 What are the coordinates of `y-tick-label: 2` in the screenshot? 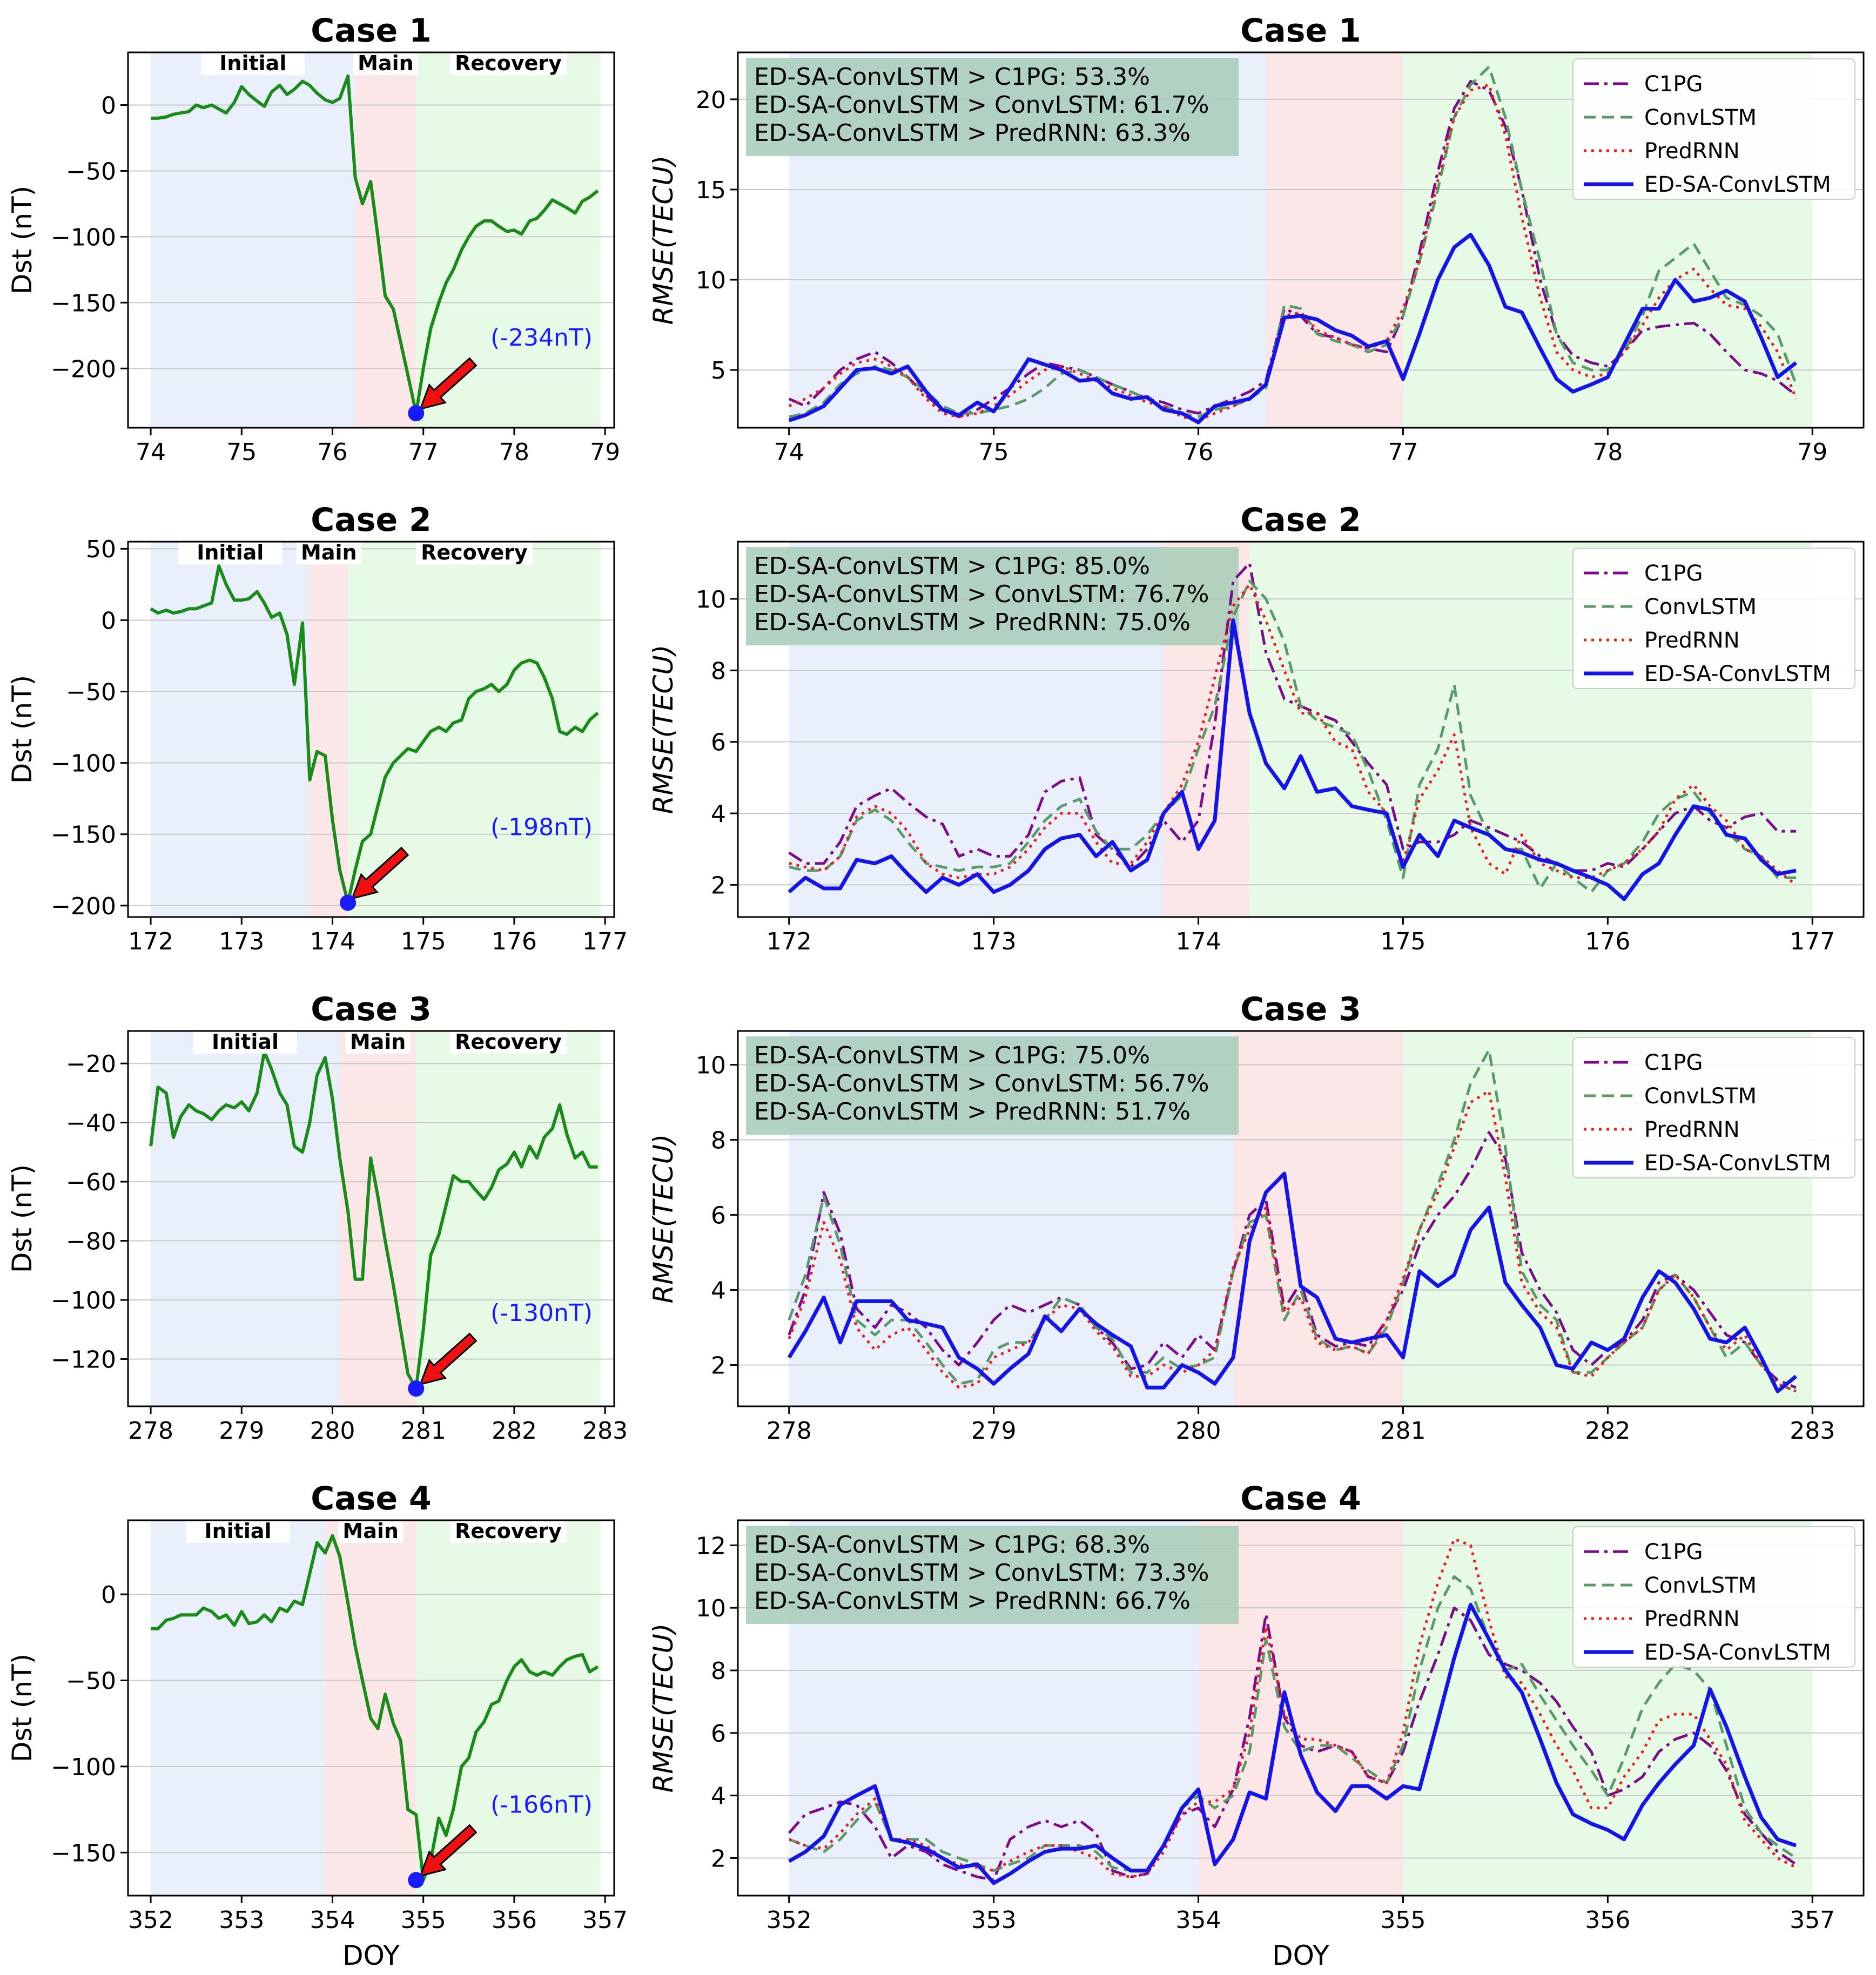 It's located at (718, 1366).